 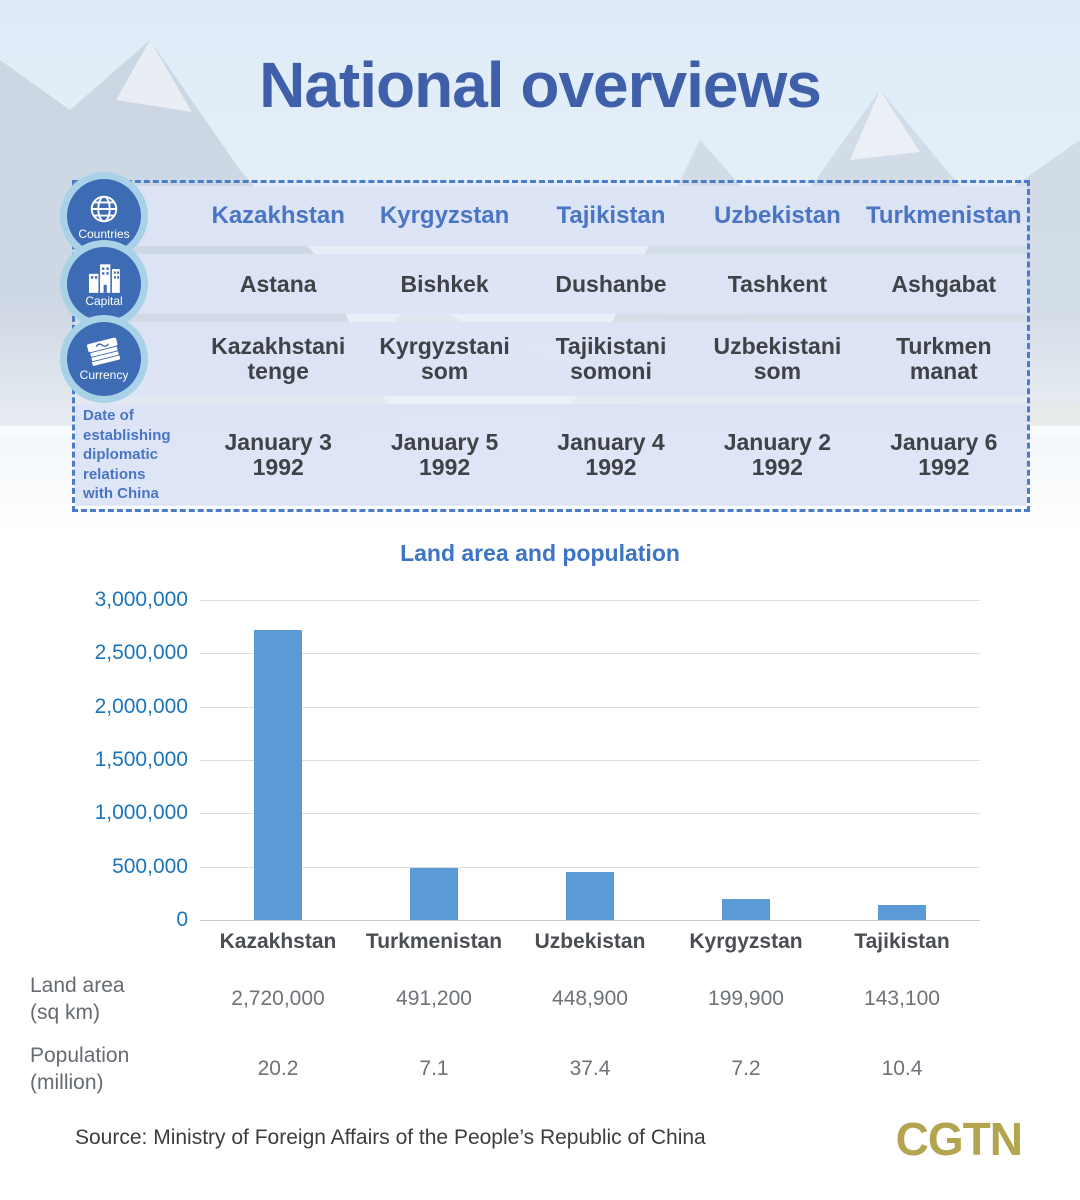 I want to click on x-axis-label: Kyrgyzstan, so click(x=746, y=941).